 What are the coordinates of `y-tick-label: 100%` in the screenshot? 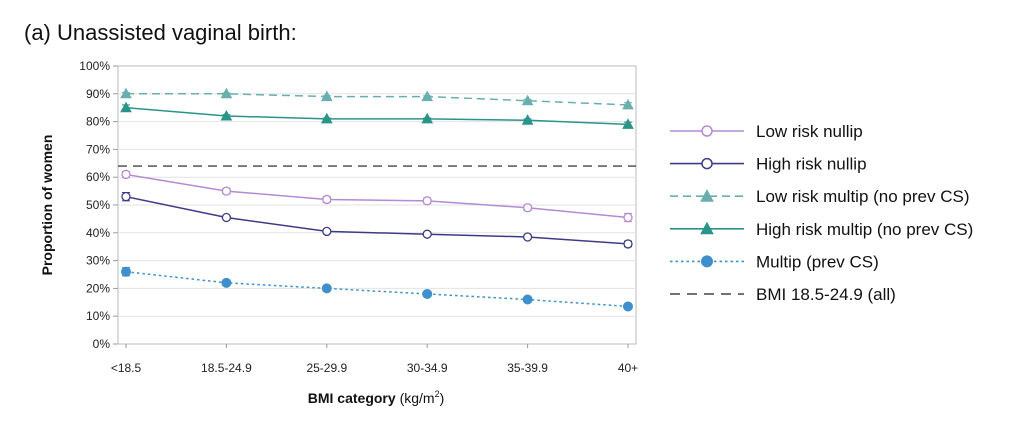 It's located at (94, 66).